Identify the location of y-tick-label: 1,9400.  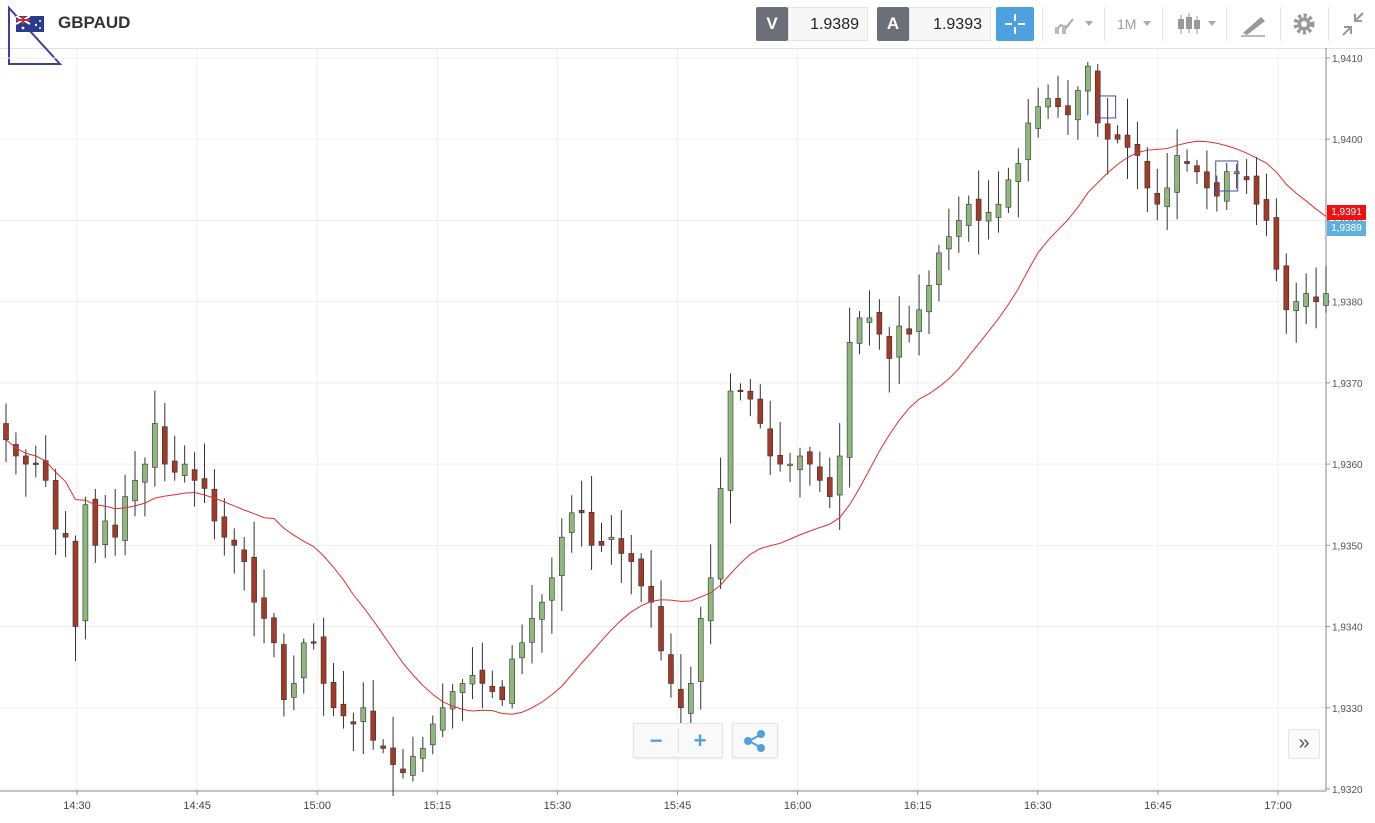
(1347, 140).